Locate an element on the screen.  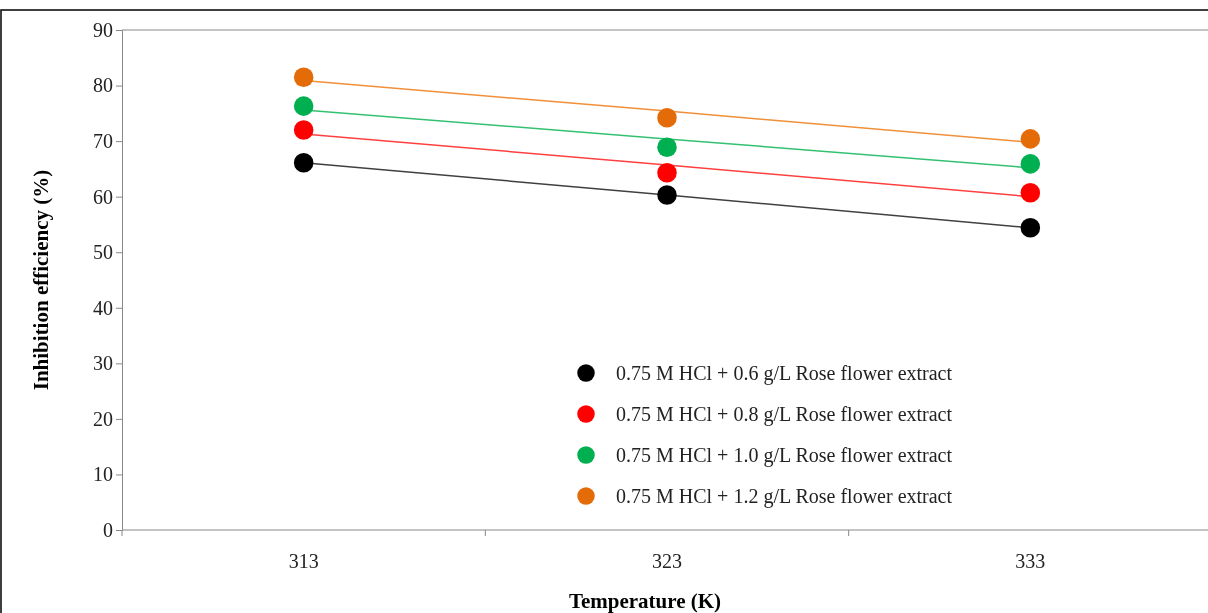
x-tick-label: 333 is located at coordinates (1030, 561).